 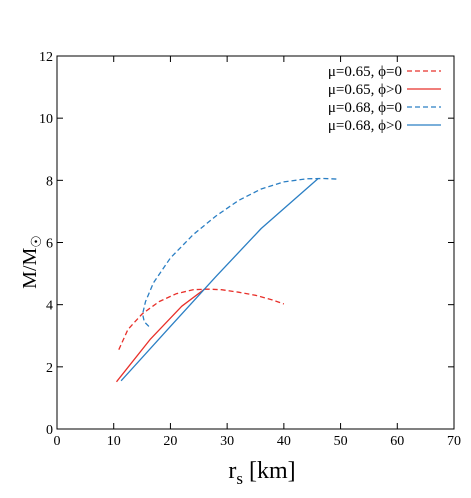 What do you see at coordinates (365, 108) in the screenshot?
I see `legend-label: μ=0.68, ϕ=0` at bounding box center [365, 108].